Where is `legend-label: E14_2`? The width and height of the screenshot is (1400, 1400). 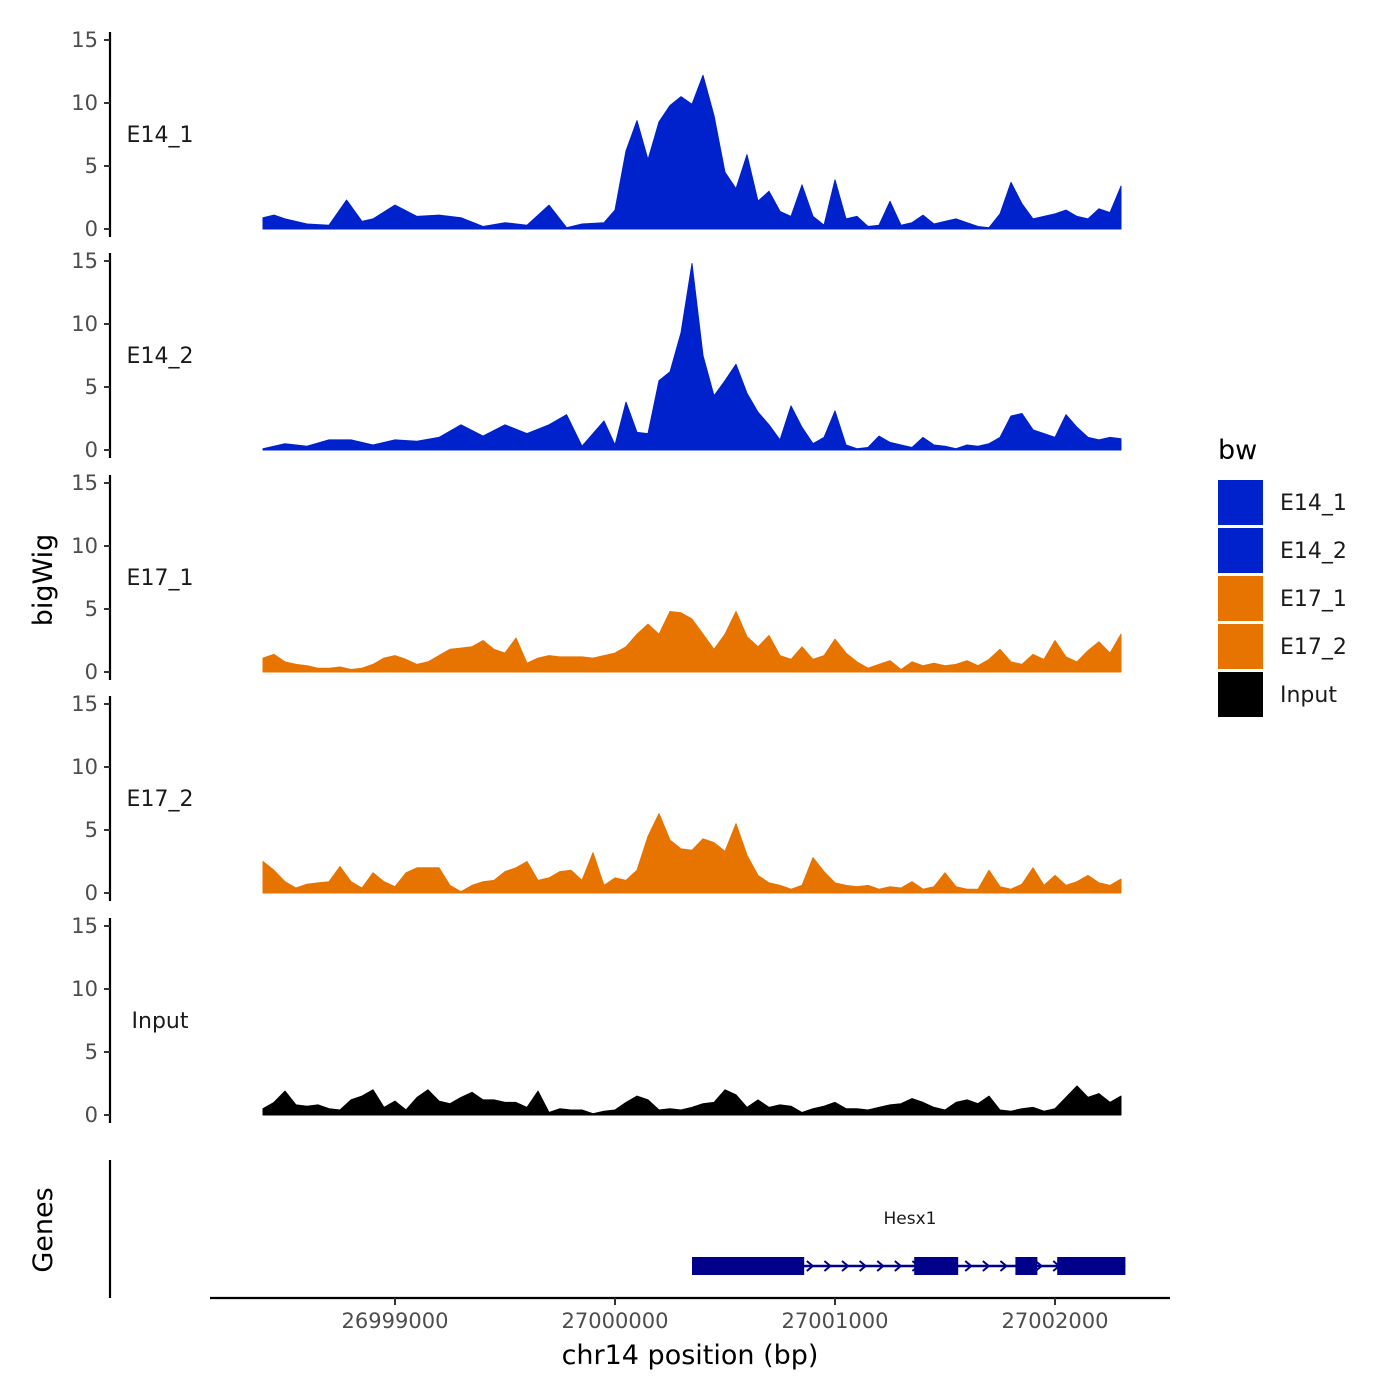 legend-label: E14_2 is located at coordinates (1313, 551).